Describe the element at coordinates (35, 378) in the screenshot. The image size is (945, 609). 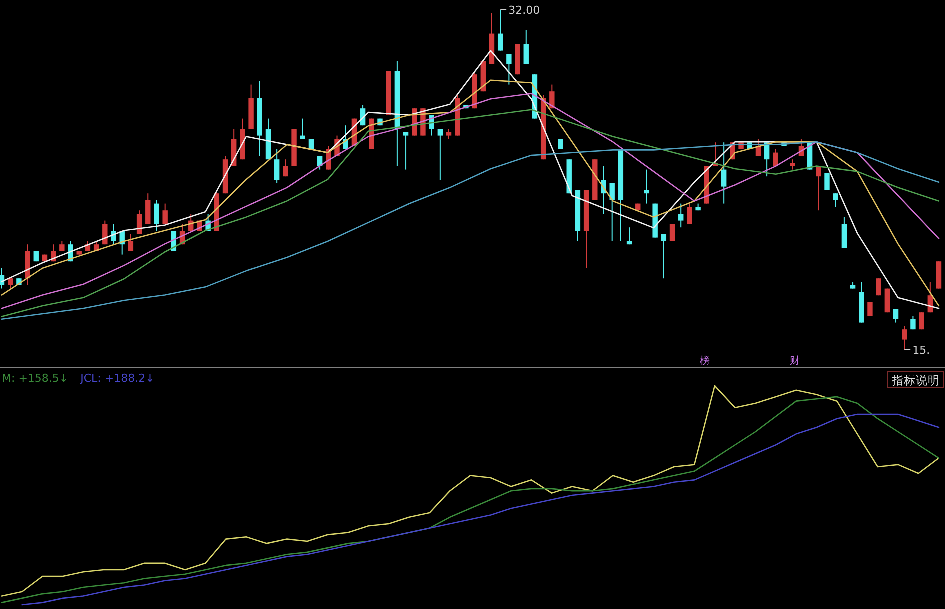
I see `text: M: +158.5↓` at that location.